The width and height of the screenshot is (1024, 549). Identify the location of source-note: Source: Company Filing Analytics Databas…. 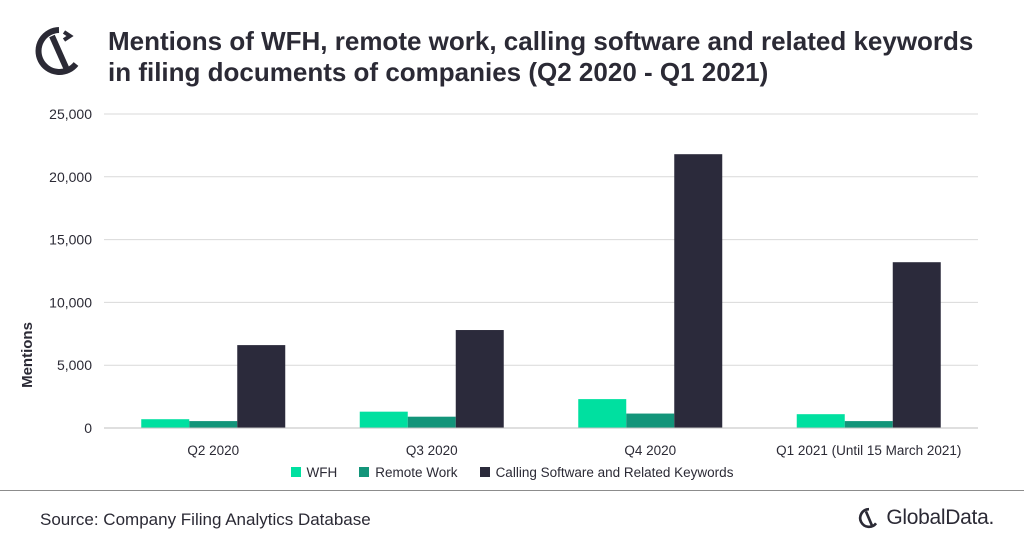
(205, 519).